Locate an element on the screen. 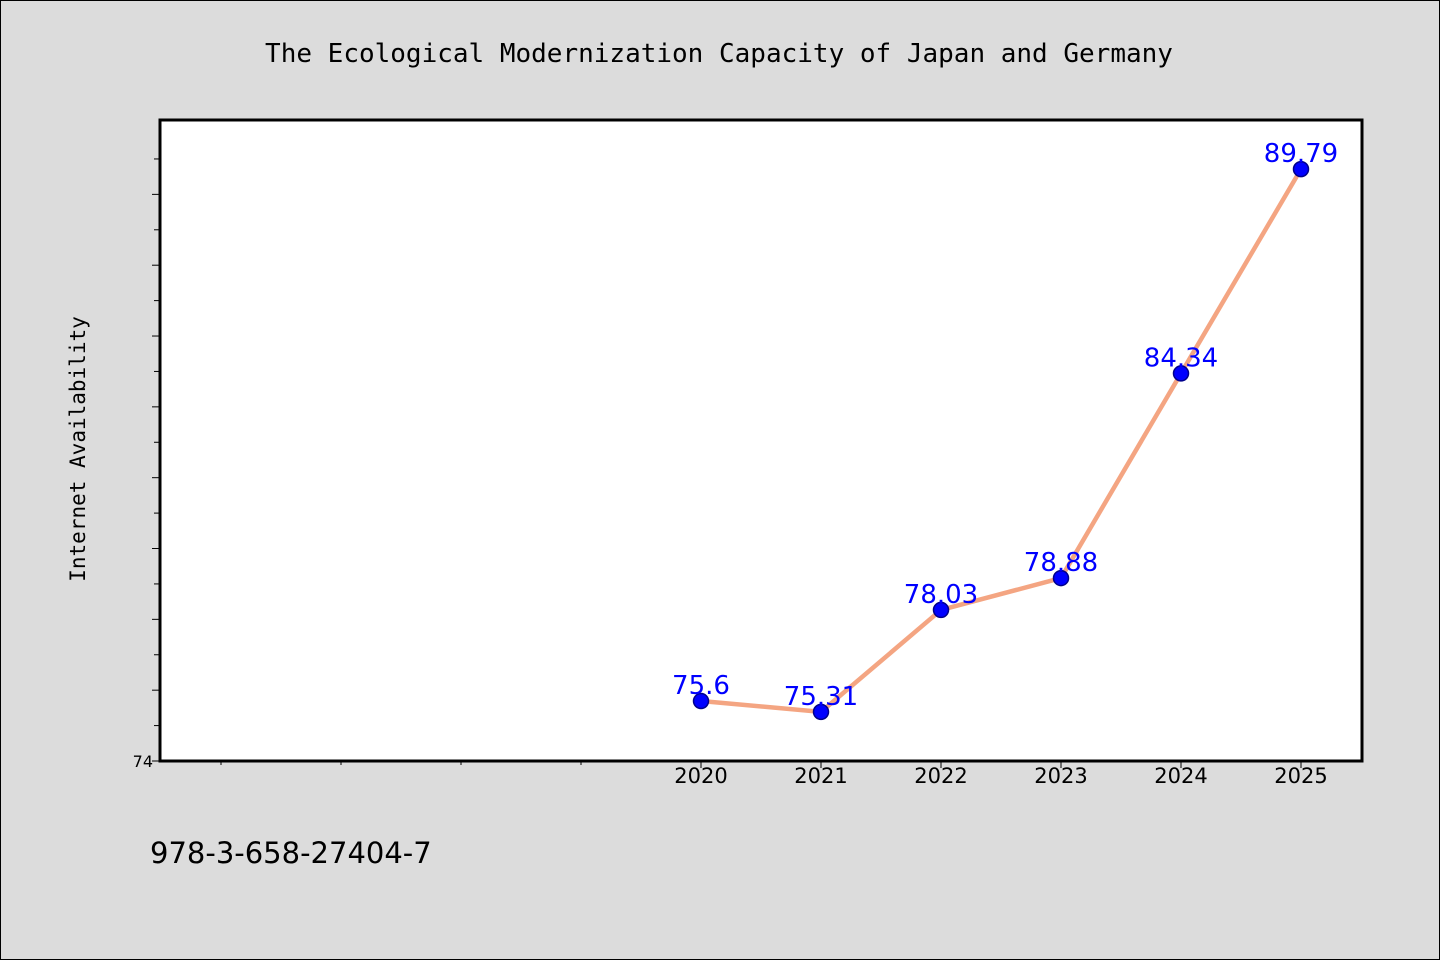 The height and width of the screenshot is (960, 1440). data-label: 75.6 is located at coordinates (701, 686).